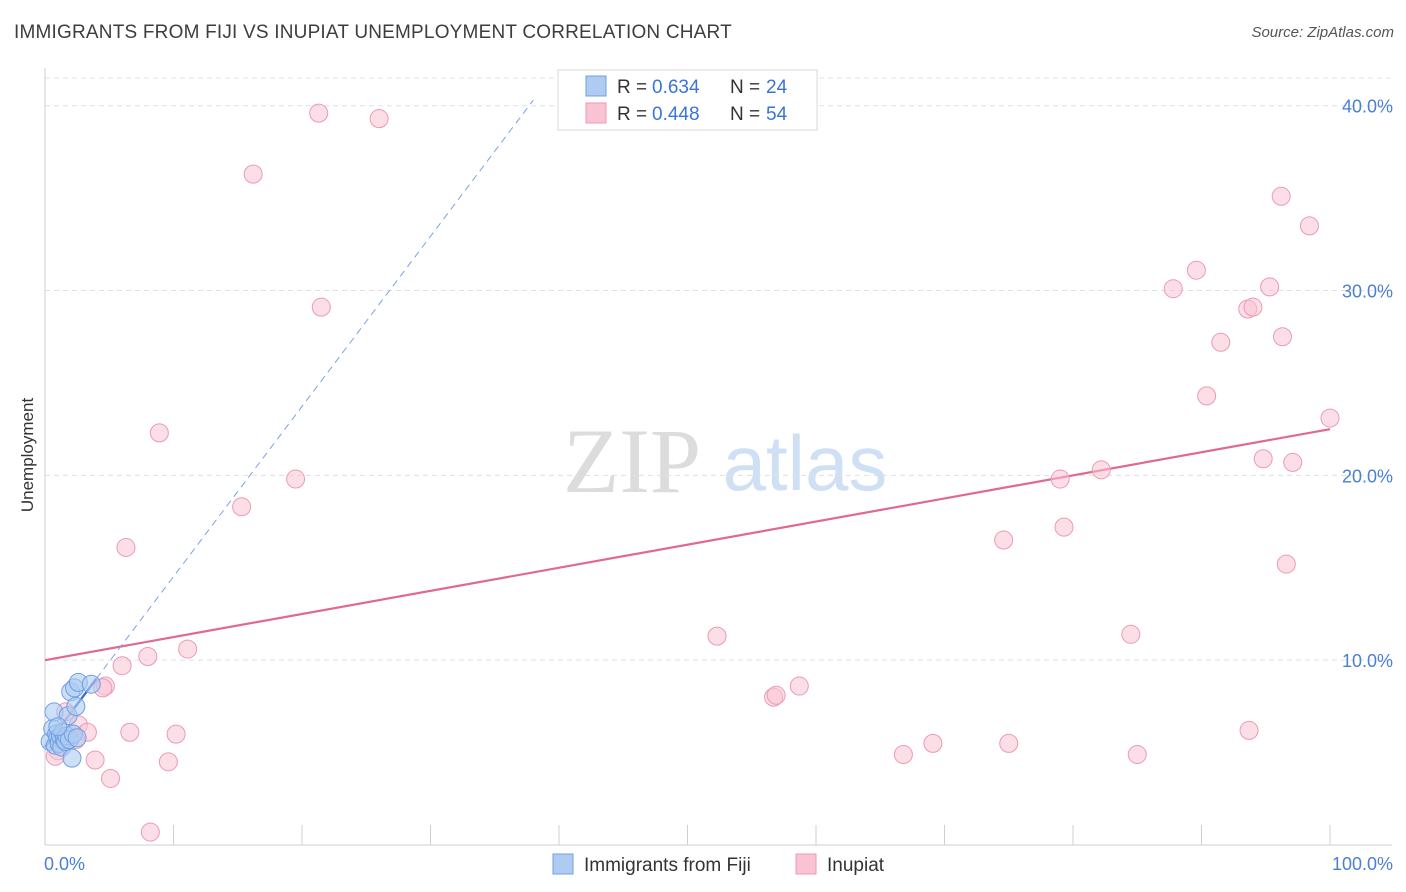 The height and width of the screenshot is (892, 1406). Describe the element at coordinates (806, 864) in the screenshot. I see `bottom-legend-swatch-inupiat` at that location.